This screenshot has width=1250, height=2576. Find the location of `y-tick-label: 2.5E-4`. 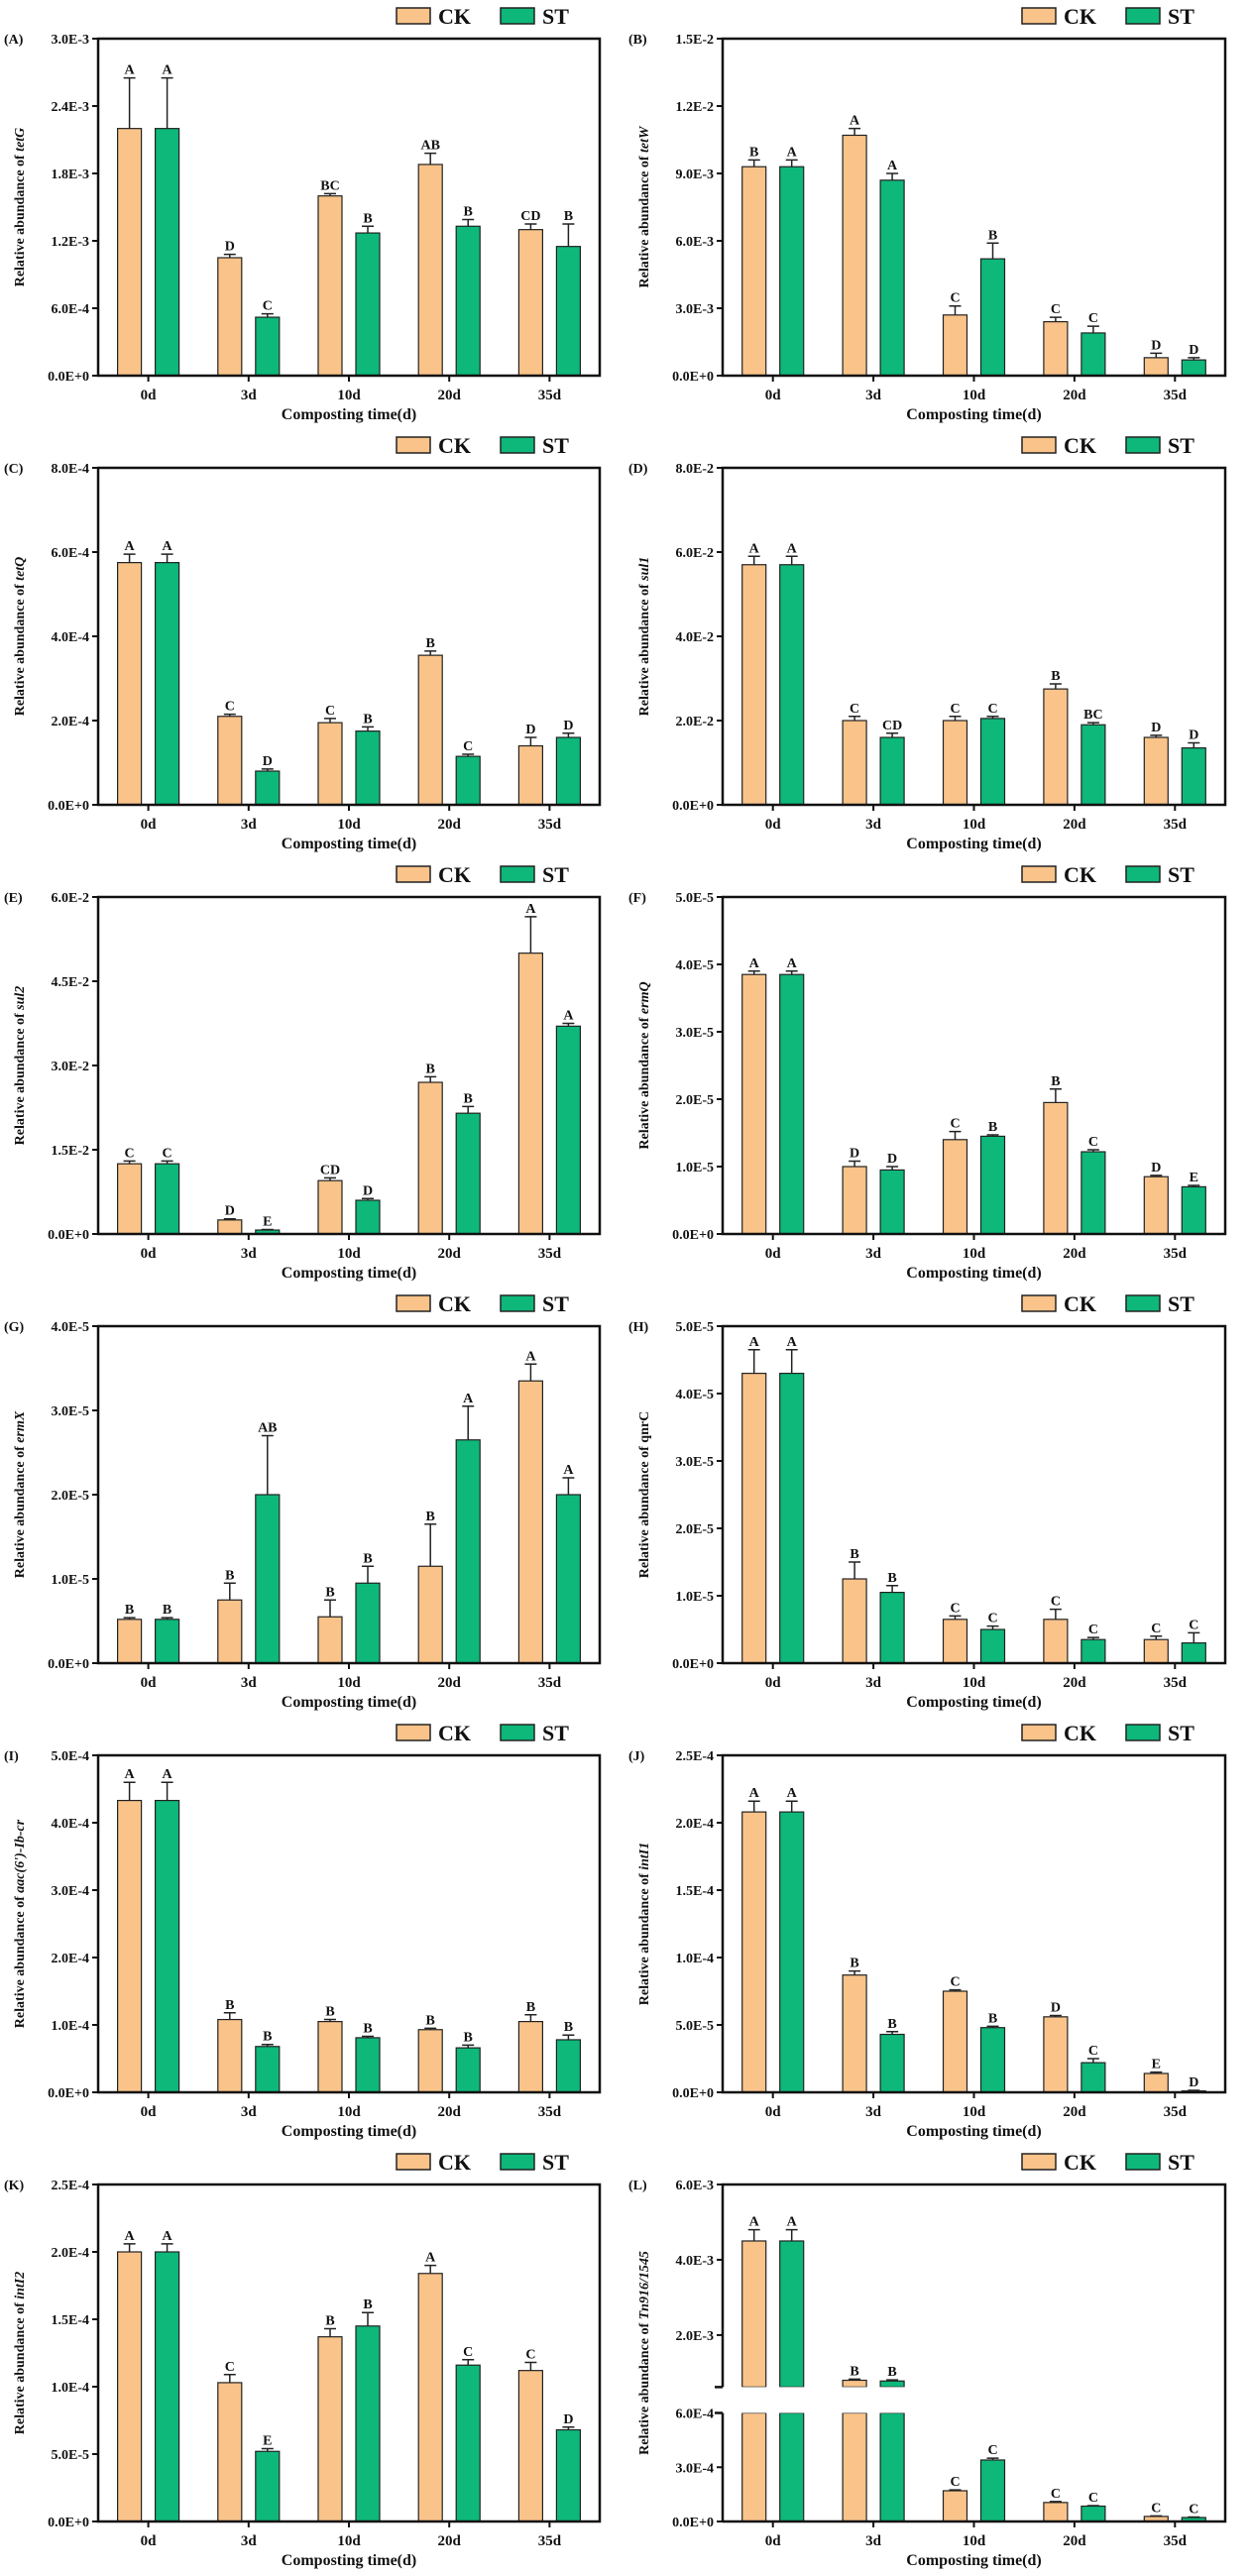

y-tick-label: 2.5E-4 is located at coordinates (695, 1756).